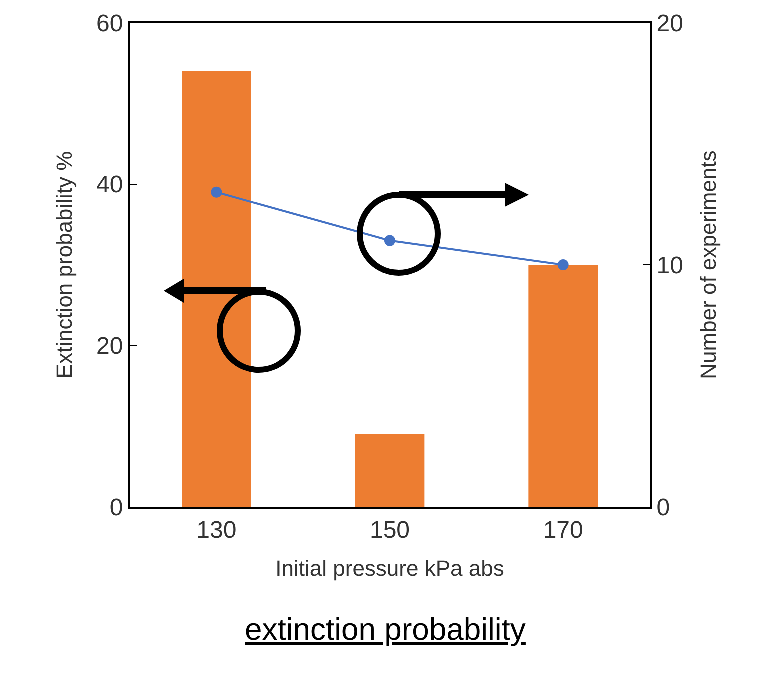 The height and width of the screenshot is (687, 771). I want to click on y2-axis-title: Number of experiments, so click(708, 265).